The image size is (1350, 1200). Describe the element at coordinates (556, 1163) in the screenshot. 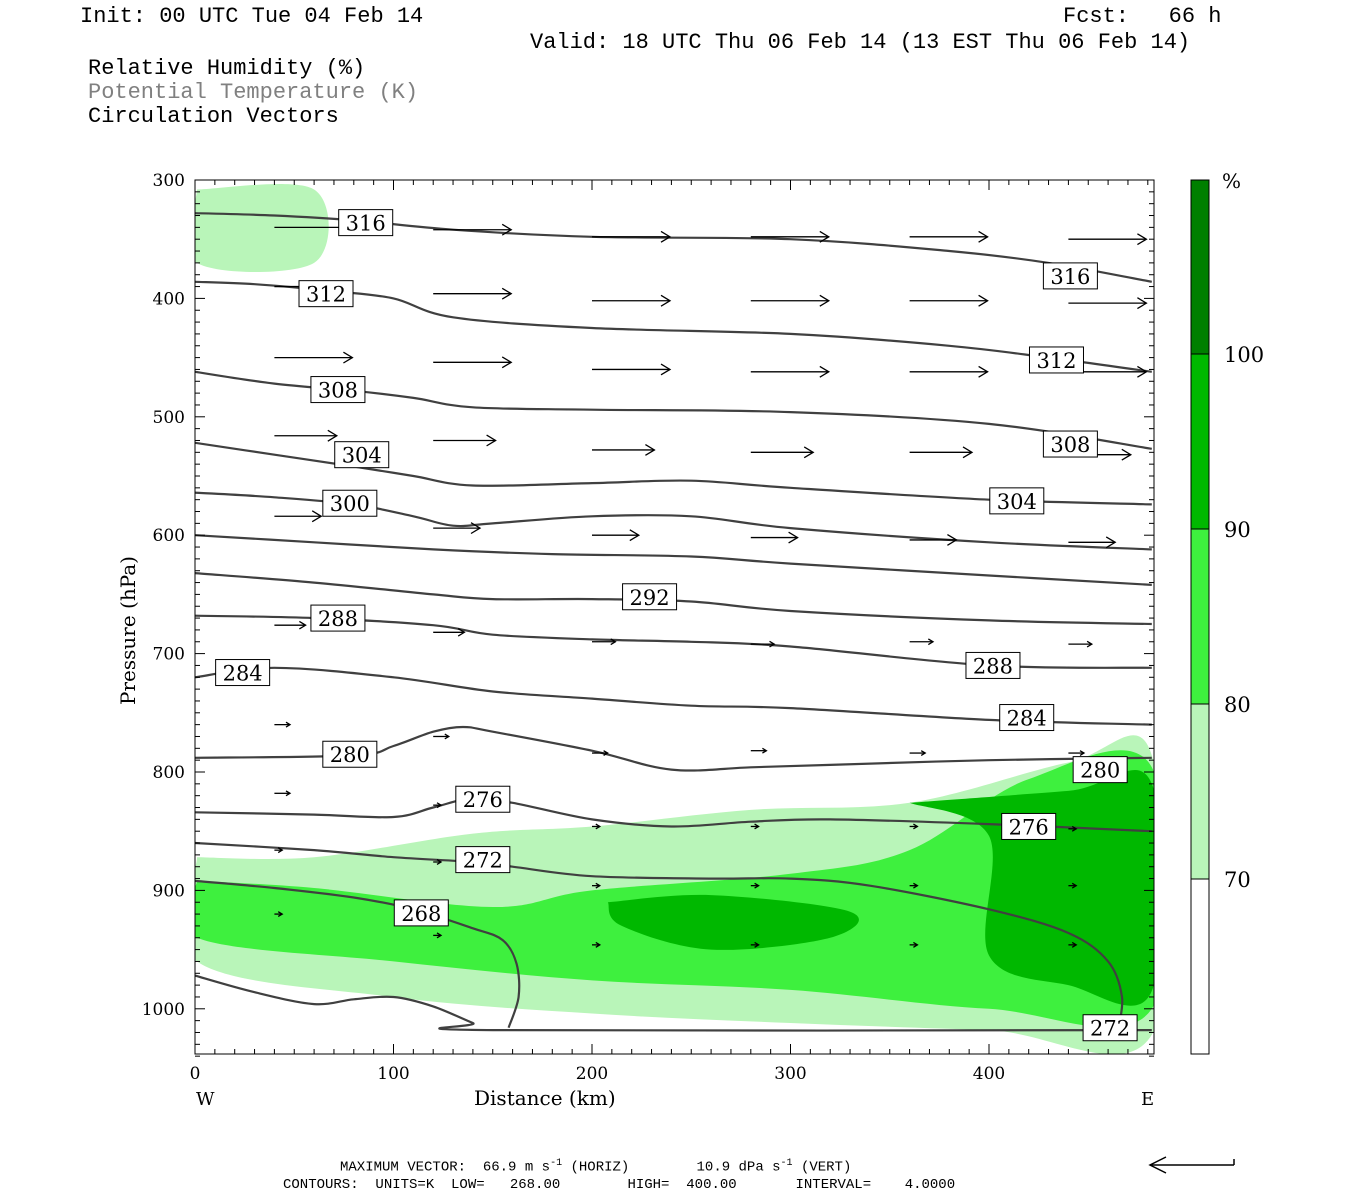

I see `horiz-exponent: -1` at that location.